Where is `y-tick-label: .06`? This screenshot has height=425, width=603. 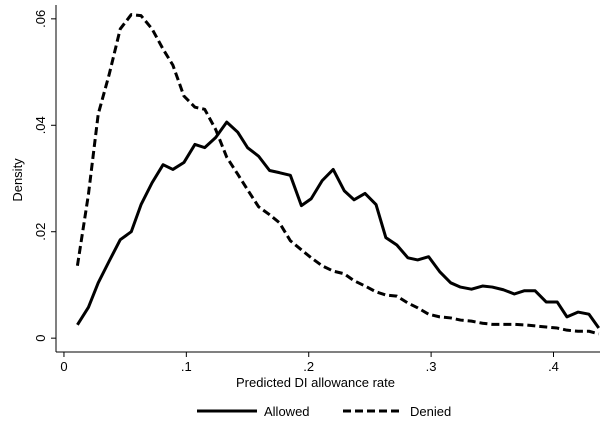
y-tick-label: .06 is located at coordinates (40, 19).